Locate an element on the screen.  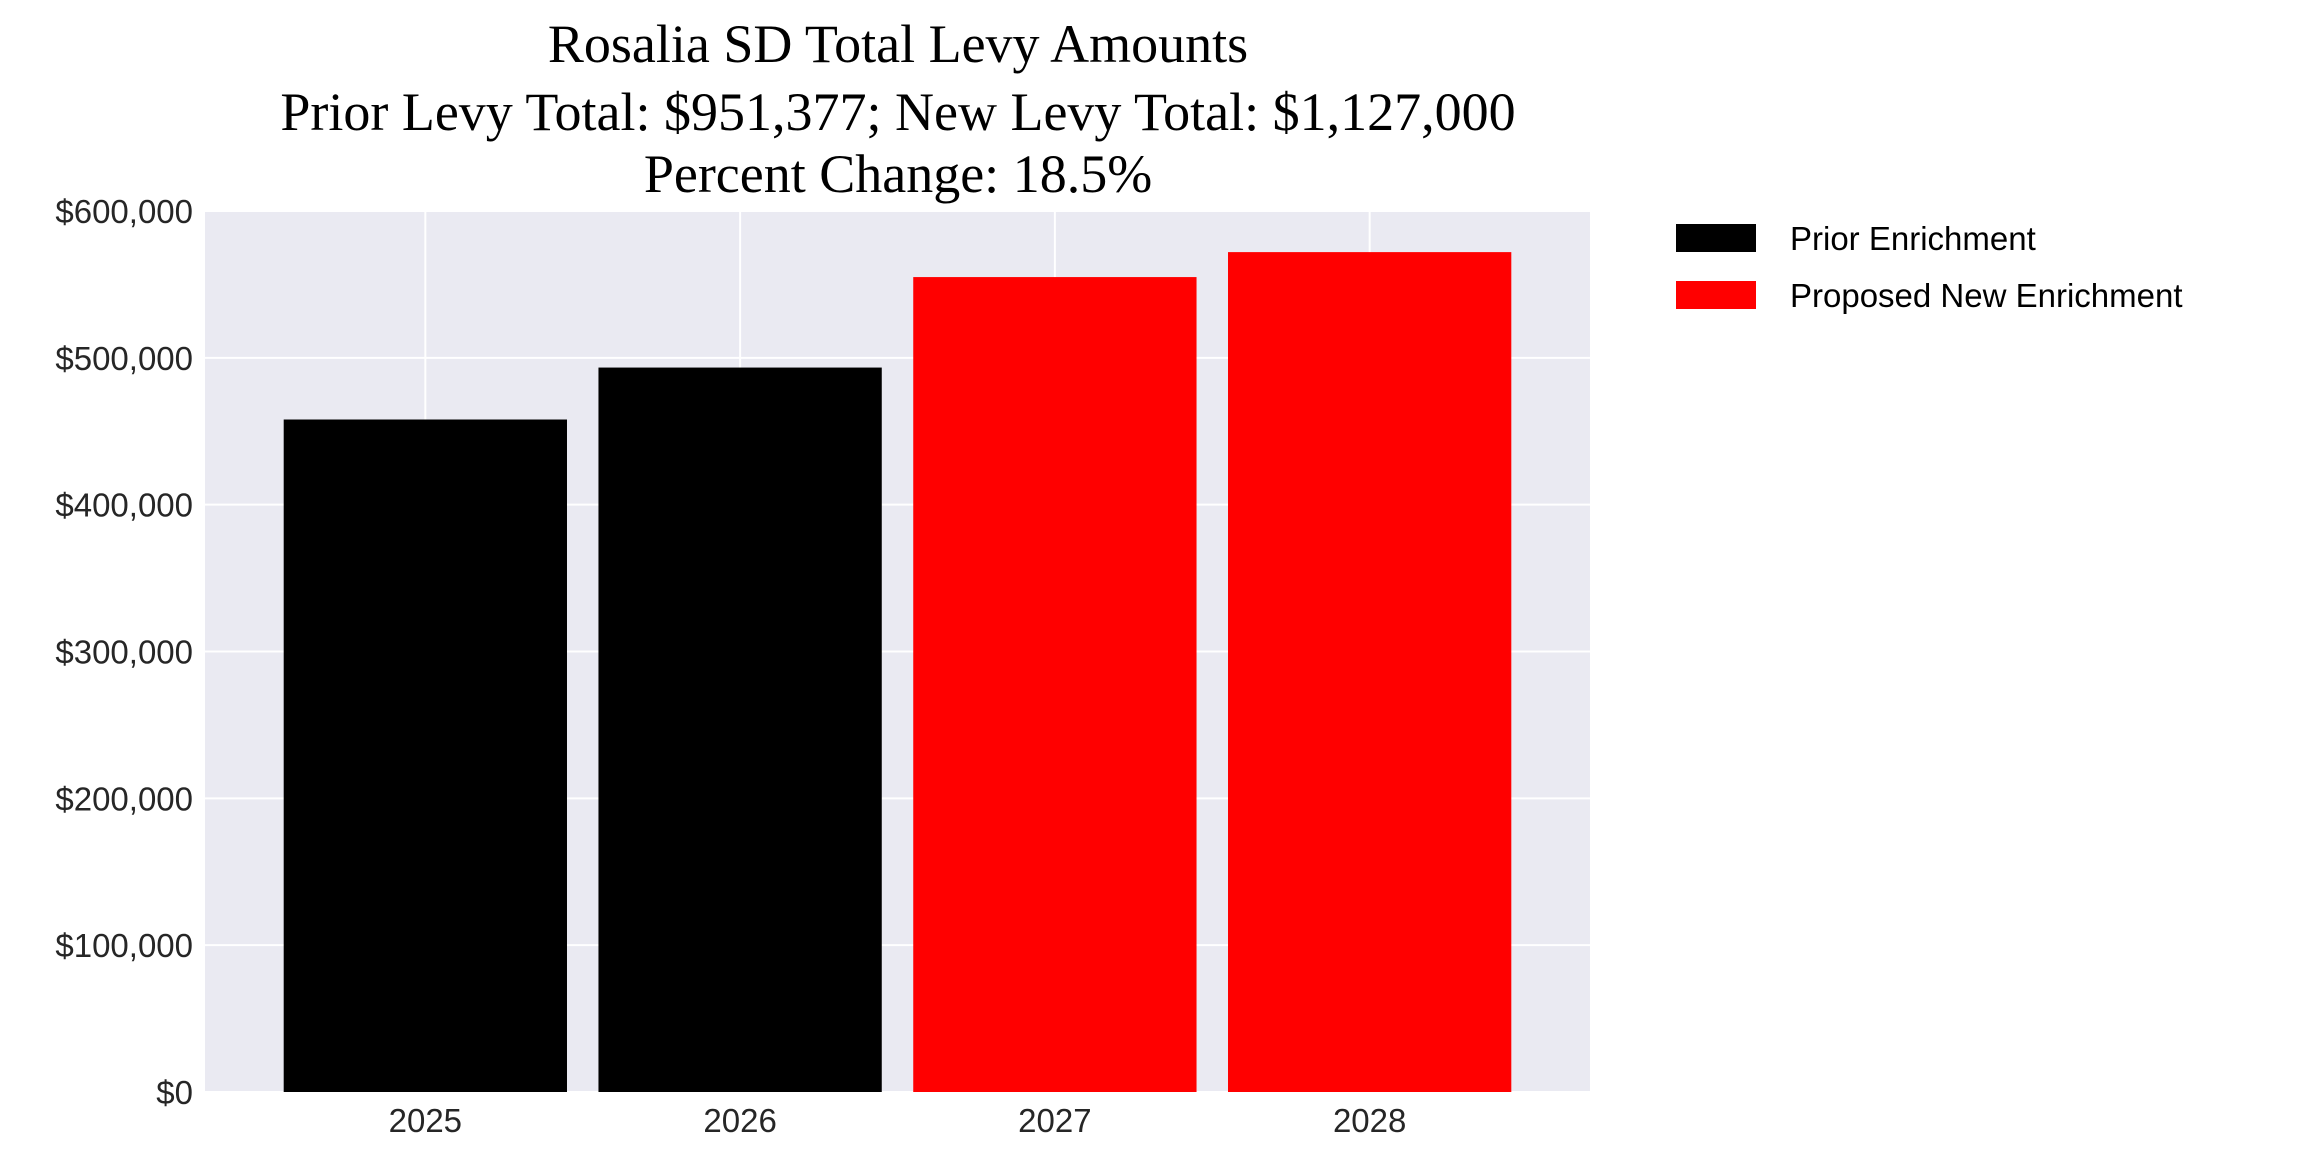
bar-2025 is located at coordinates (425, 756).